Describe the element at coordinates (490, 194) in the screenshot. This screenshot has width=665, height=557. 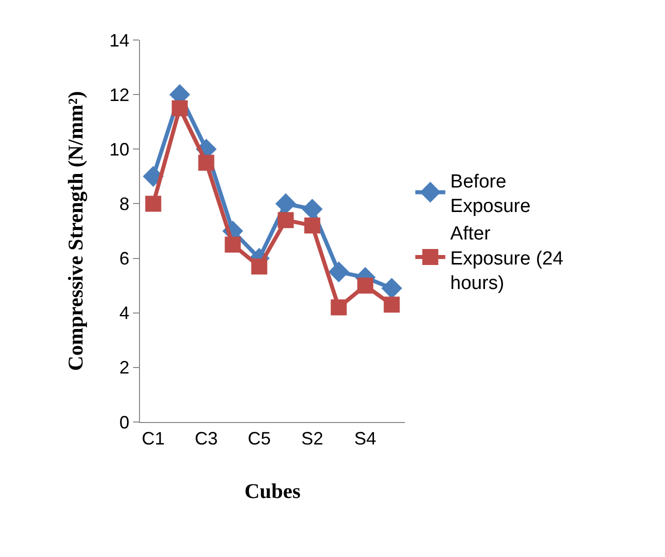
I see `legend-label: Before Exposure` at that location.